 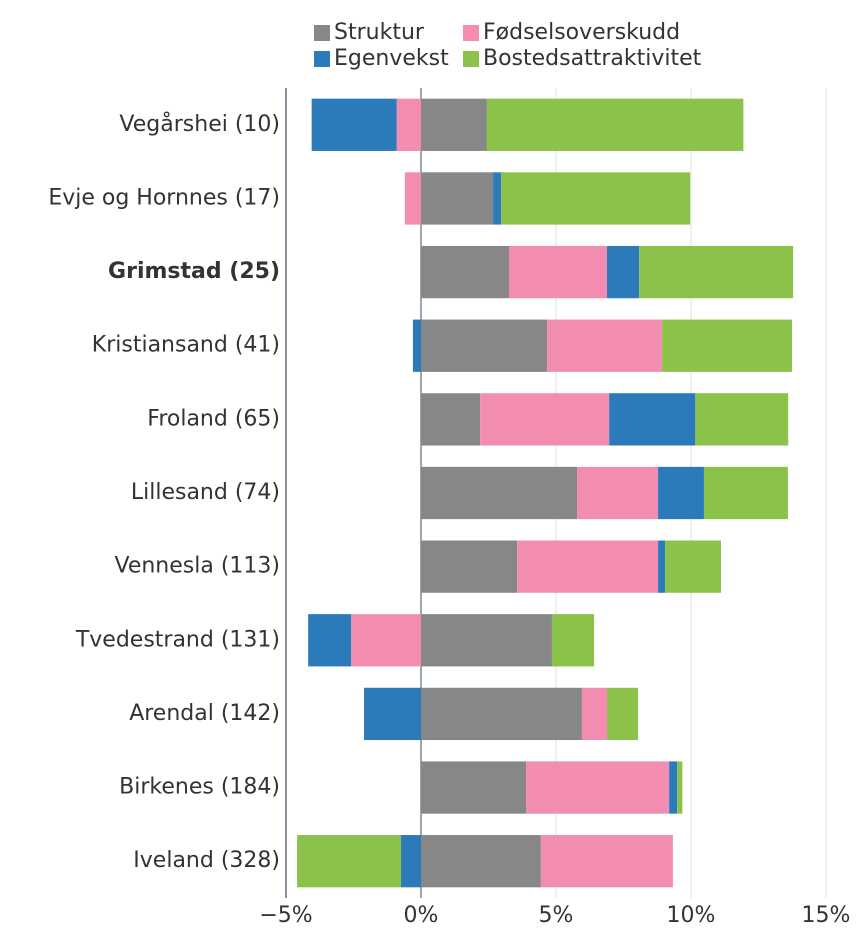 What do you see at coordinates (205, 492) in the screenshot?
I see `y-tick-label: Lillesand (74)` at bounding box center [205, 492].